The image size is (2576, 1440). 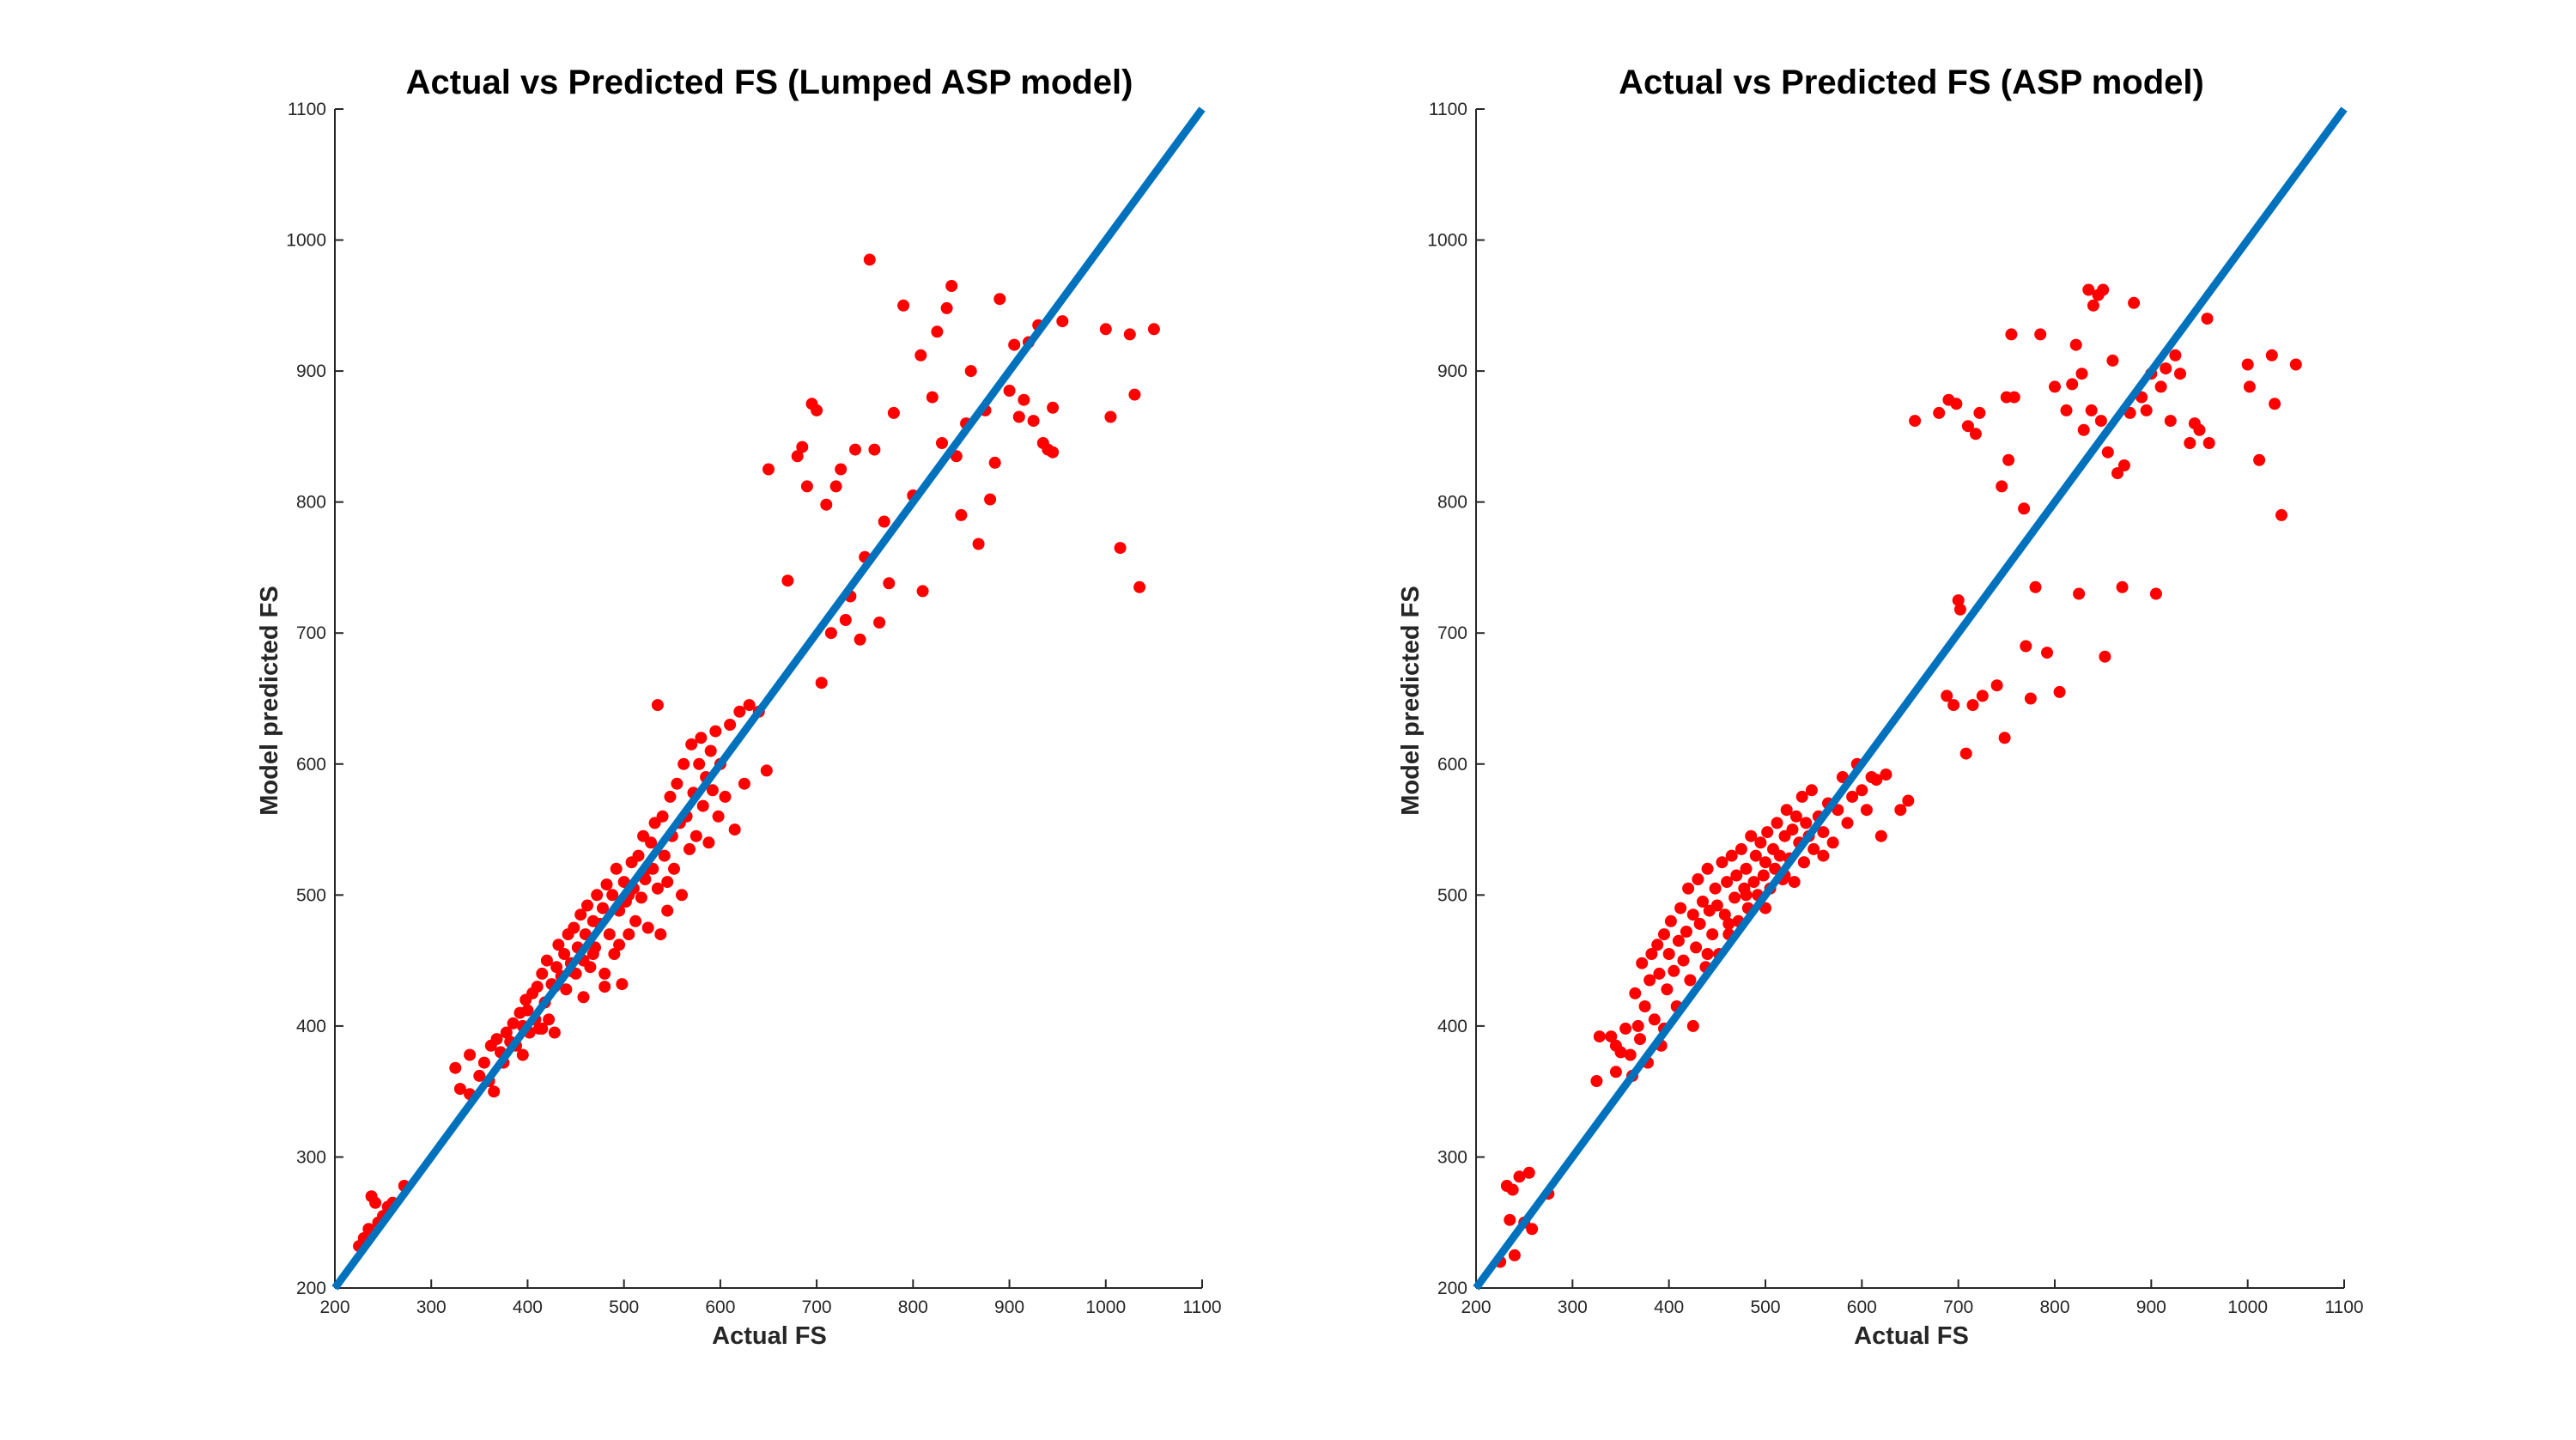 What do you see at coordinates (1958, 1307) in the screenshot?
I see `x-tick-label: 700` at bounding box center [1958, 1307].